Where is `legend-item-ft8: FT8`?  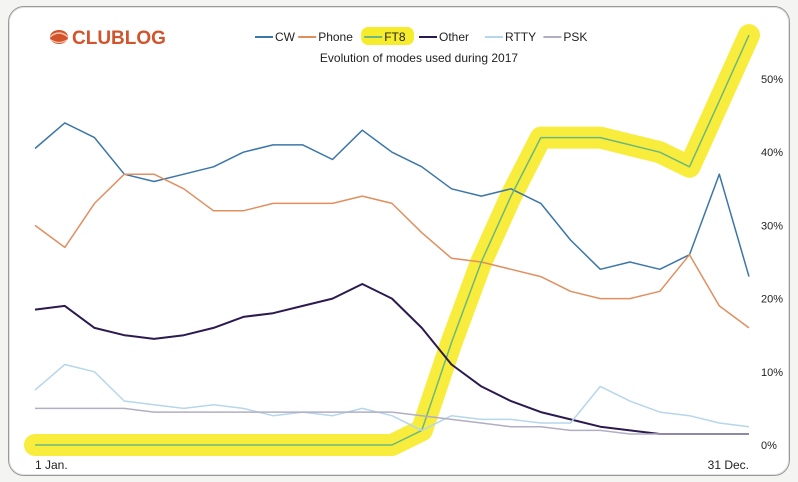 legend-item-ft8: FT8 is located at coordinates (387, 36).